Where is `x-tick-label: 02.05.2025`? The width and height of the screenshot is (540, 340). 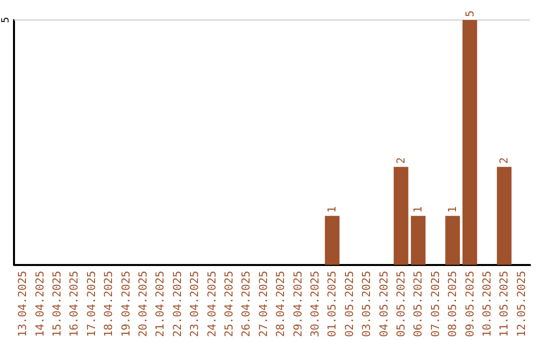
x-tick-label: 02.05.2025 is located at coordinates (349, 304).